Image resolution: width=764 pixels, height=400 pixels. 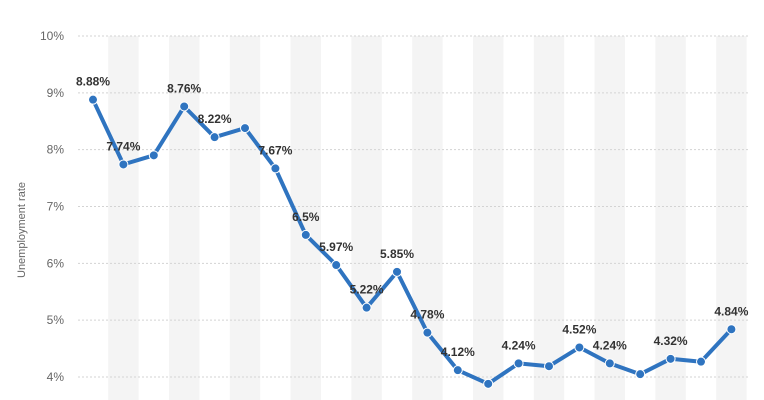 I want to click on data-label: 8.76%, so click(x=184, y=88).